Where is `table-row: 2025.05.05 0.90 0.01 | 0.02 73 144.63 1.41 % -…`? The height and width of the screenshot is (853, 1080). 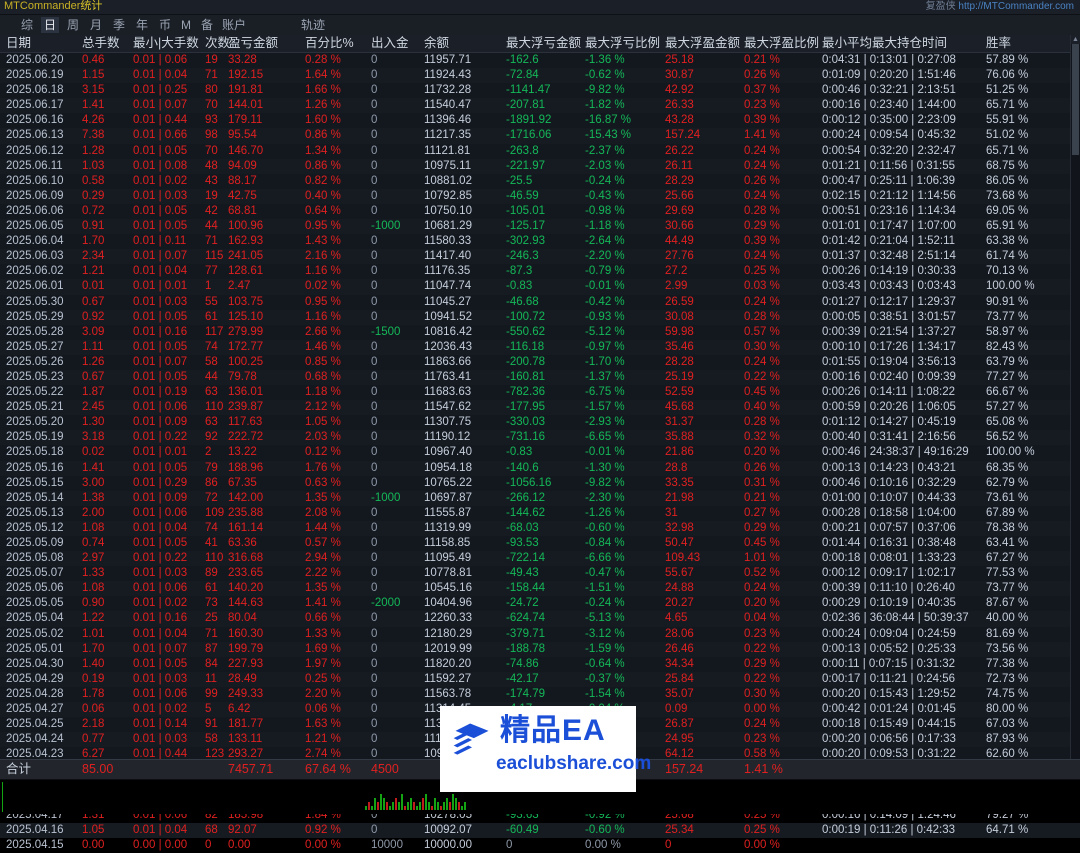 table-row: 2025.05.05 0.90 0.01 | 0.02 73 144.63 1.41 % -… is located at coordinates (540, 603).